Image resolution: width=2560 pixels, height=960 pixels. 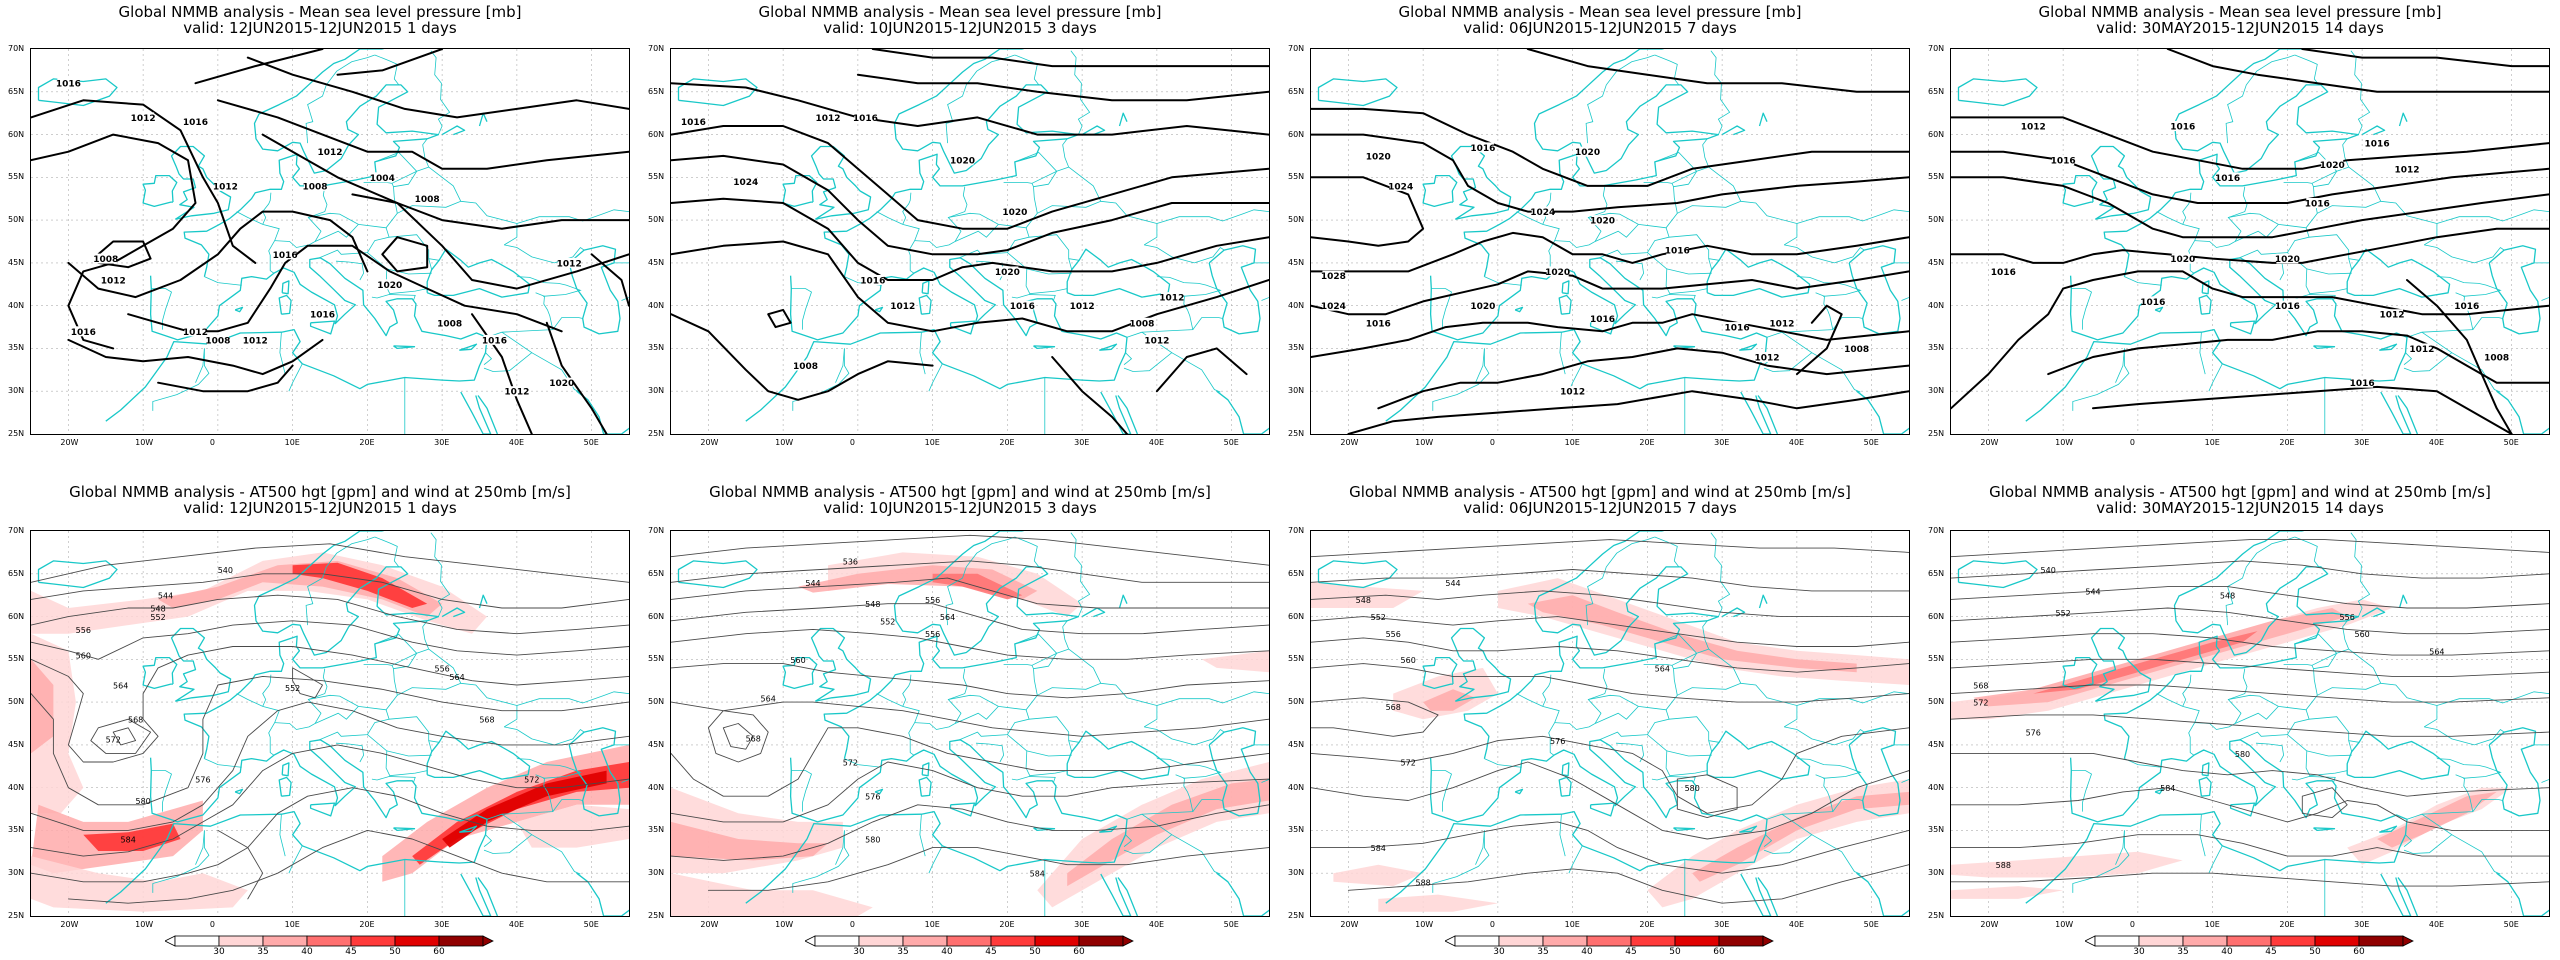 What do you see at coordinates (656, 873) in the screenshot?
I see `latitude-label: 30N` at bounding box center [656, 873].